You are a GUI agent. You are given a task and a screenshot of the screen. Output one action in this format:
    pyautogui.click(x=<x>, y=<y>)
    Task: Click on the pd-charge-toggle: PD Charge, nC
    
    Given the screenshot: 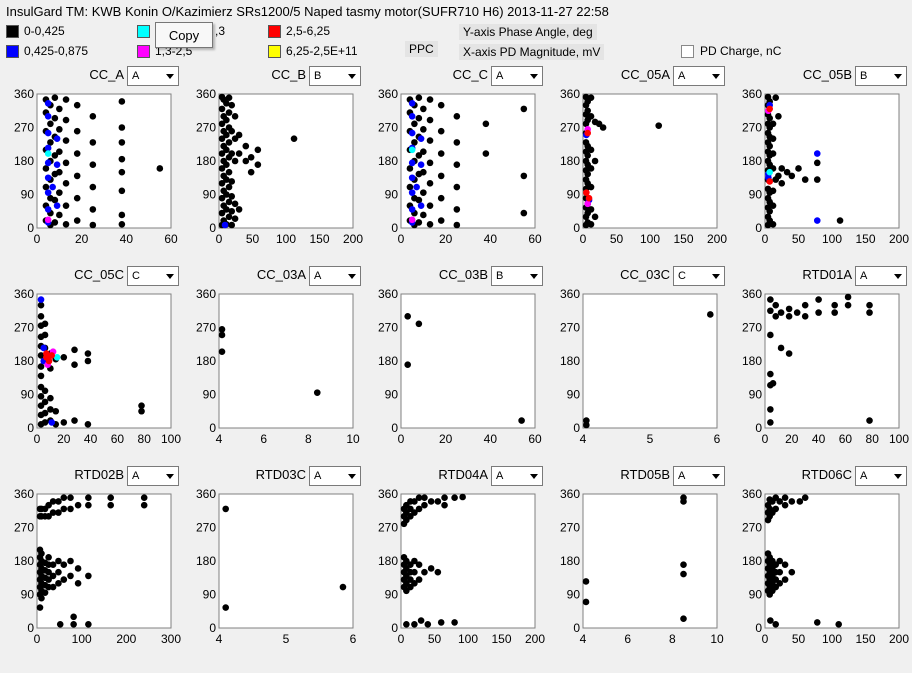 What is the action you would take?
    pyautogui.click(x=731, y=51)
    